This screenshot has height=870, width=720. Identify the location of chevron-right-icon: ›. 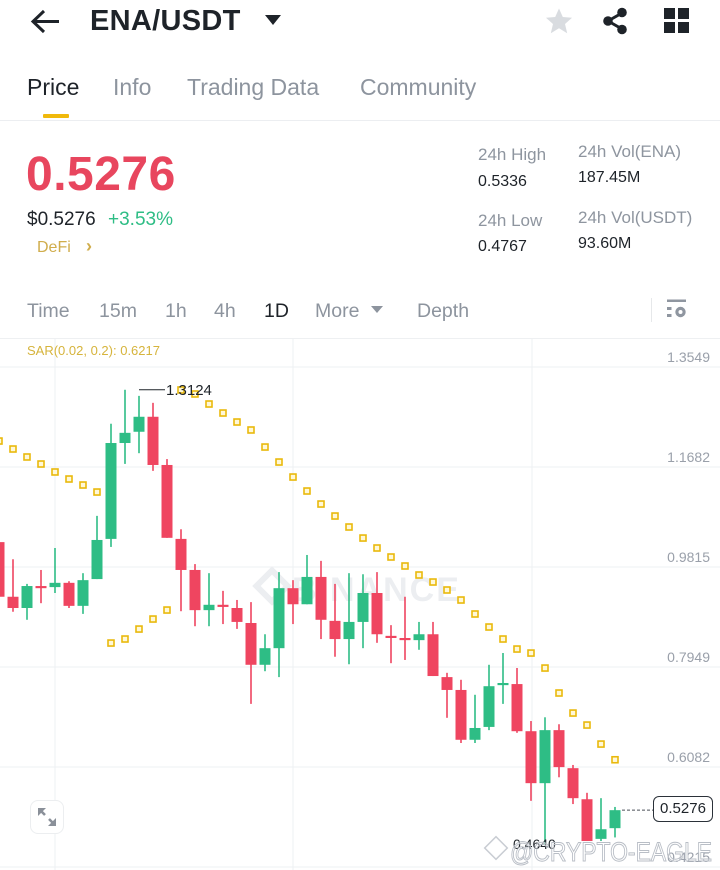
(89, 246).